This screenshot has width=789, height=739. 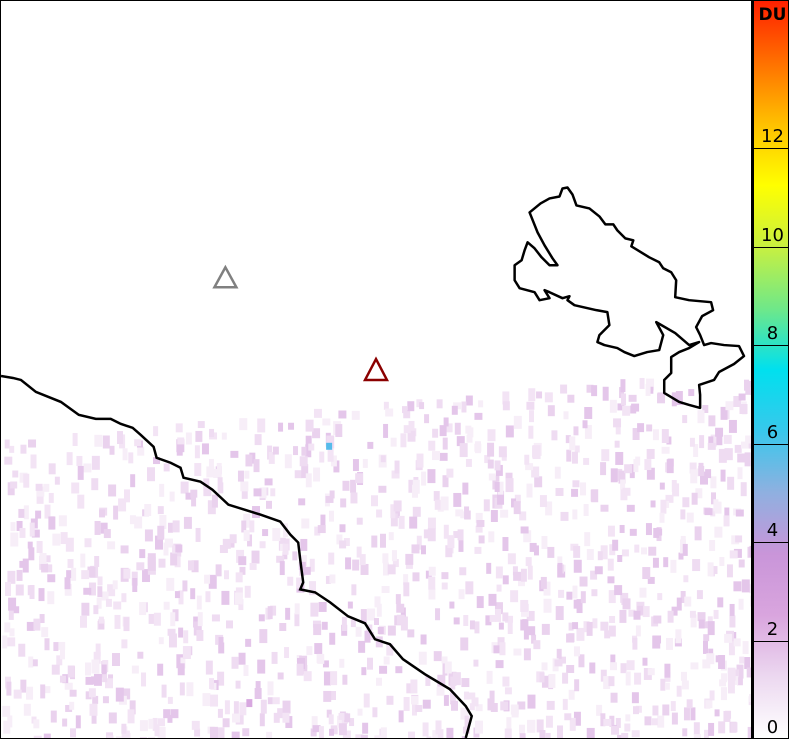 I want to click on colorbar-tick-label: 4, so click(x=772, y=531).